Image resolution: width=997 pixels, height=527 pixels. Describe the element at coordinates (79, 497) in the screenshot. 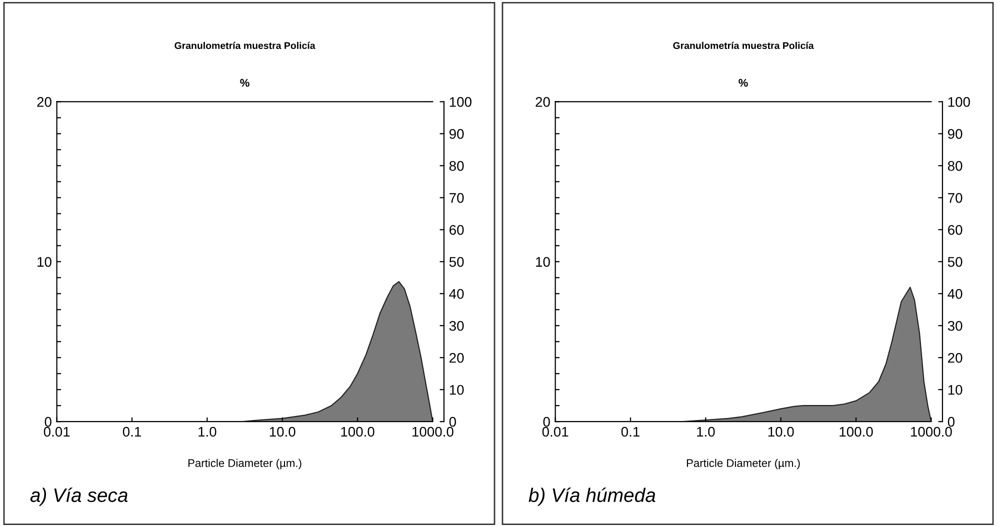

I see `text: a) Vía seca` at that location.